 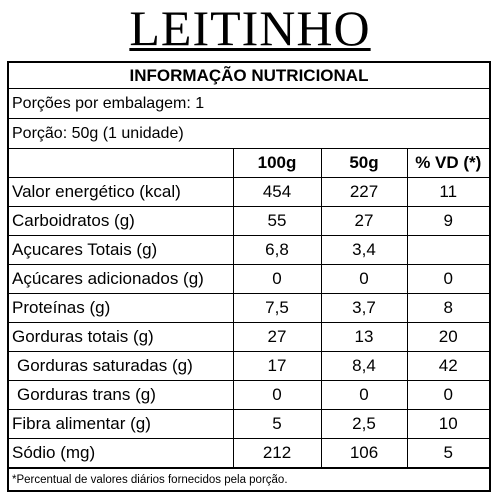 I want to click on value-per-100g: 27, so click(x=277, y=337).